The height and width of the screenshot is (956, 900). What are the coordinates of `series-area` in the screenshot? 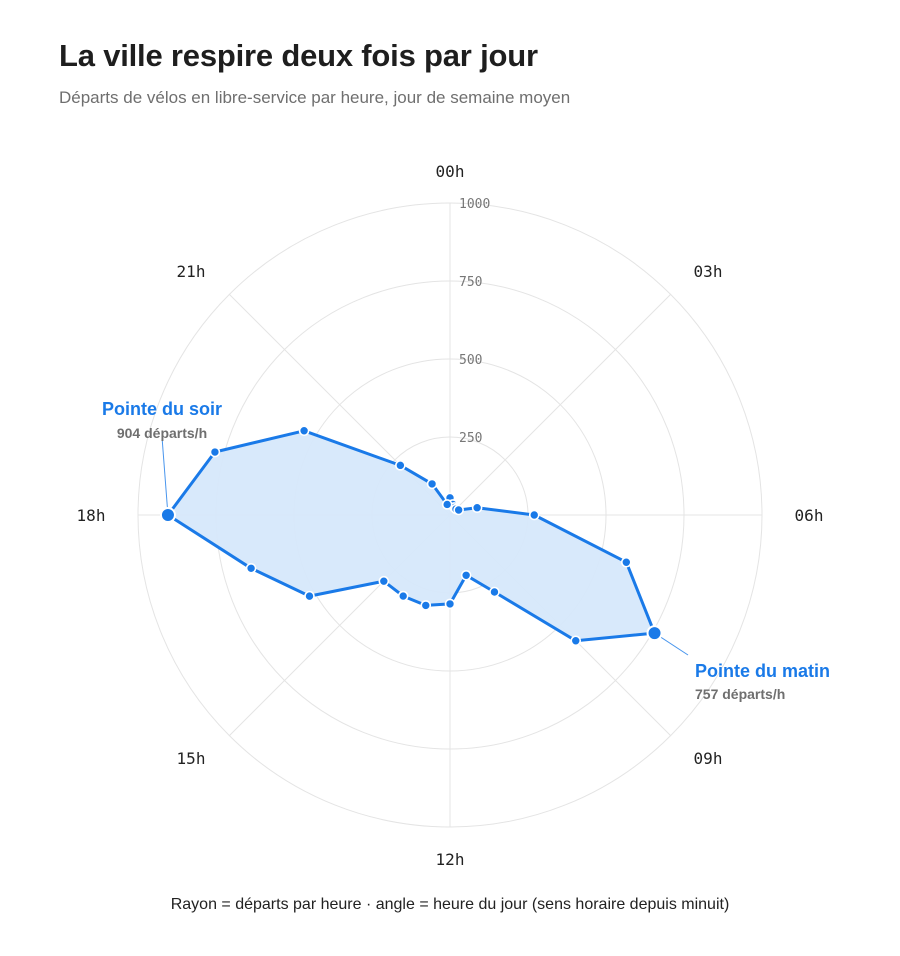 It's located at (411, 536).